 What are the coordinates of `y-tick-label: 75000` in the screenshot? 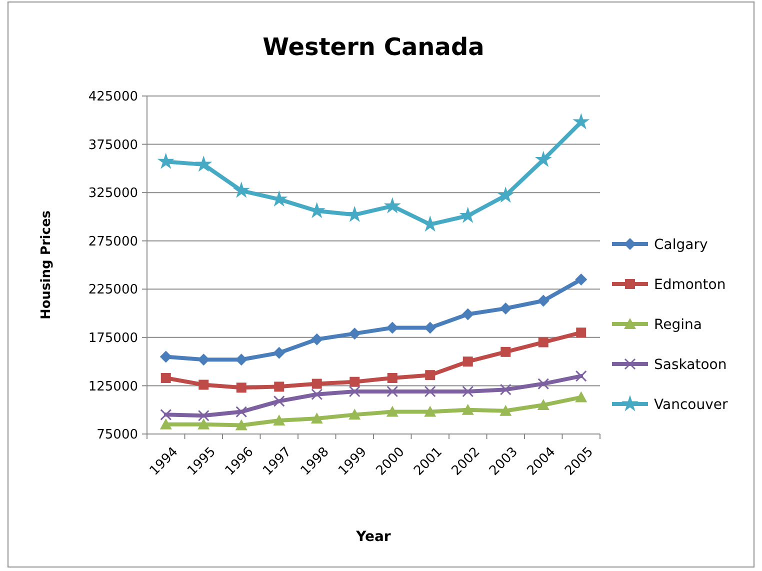 It's located at (117, 435).